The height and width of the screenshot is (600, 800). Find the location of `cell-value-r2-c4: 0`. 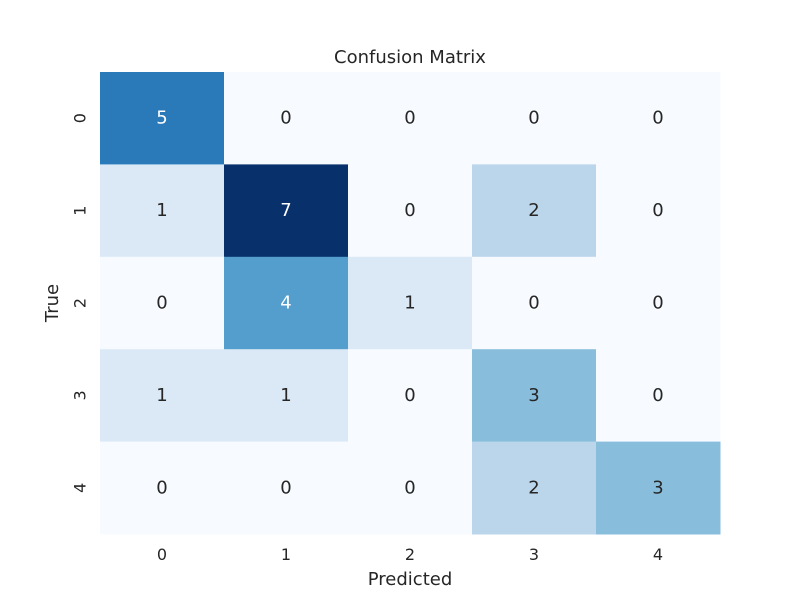

cell-value-r2-c4: 0 is located at coordinates (657, 303).